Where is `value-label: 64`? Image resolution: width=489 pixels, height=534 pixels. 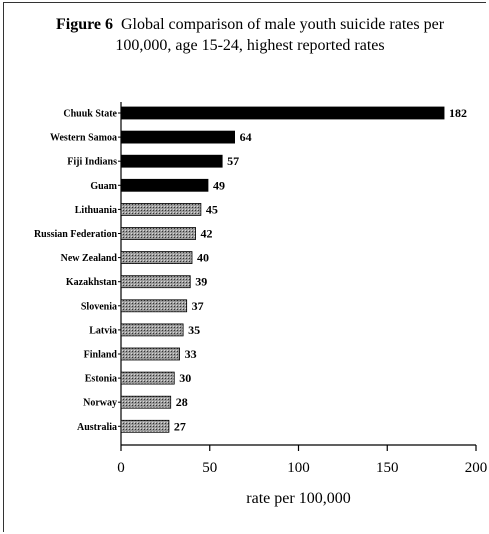 value-label: 64 is located at coordinates (246, 137).